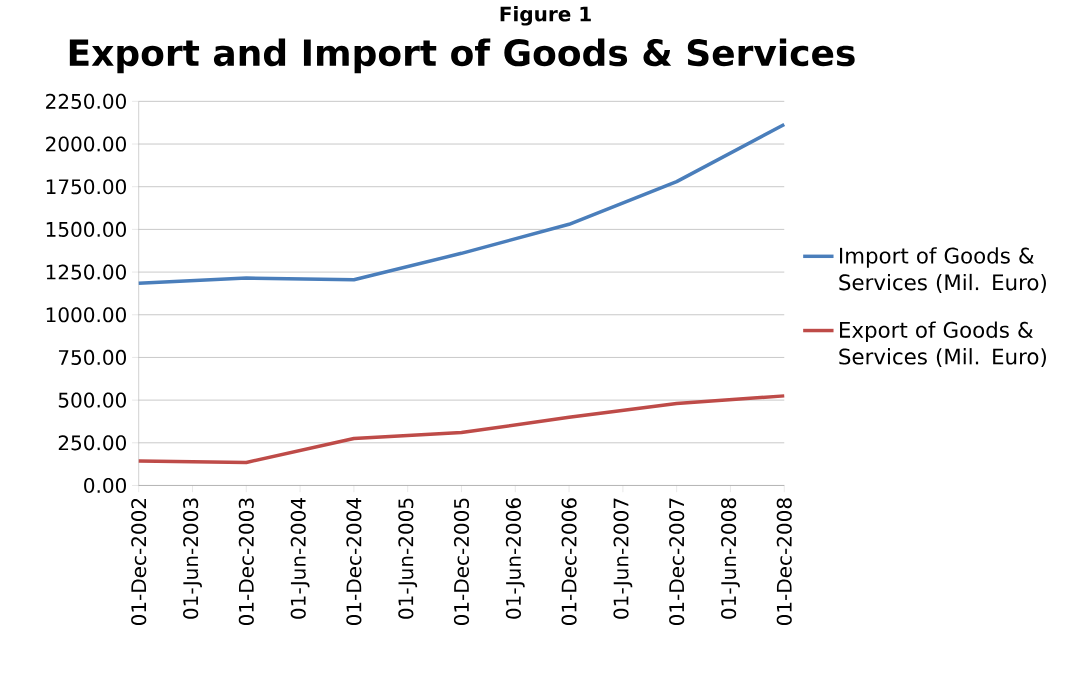 The width and height of the screenshot is (1091, 675). What do you see at coordinates (461, 562) in the screenshot?
I see `x-tick-label: 01-Dec-2005` at bounding box center [461, 562].